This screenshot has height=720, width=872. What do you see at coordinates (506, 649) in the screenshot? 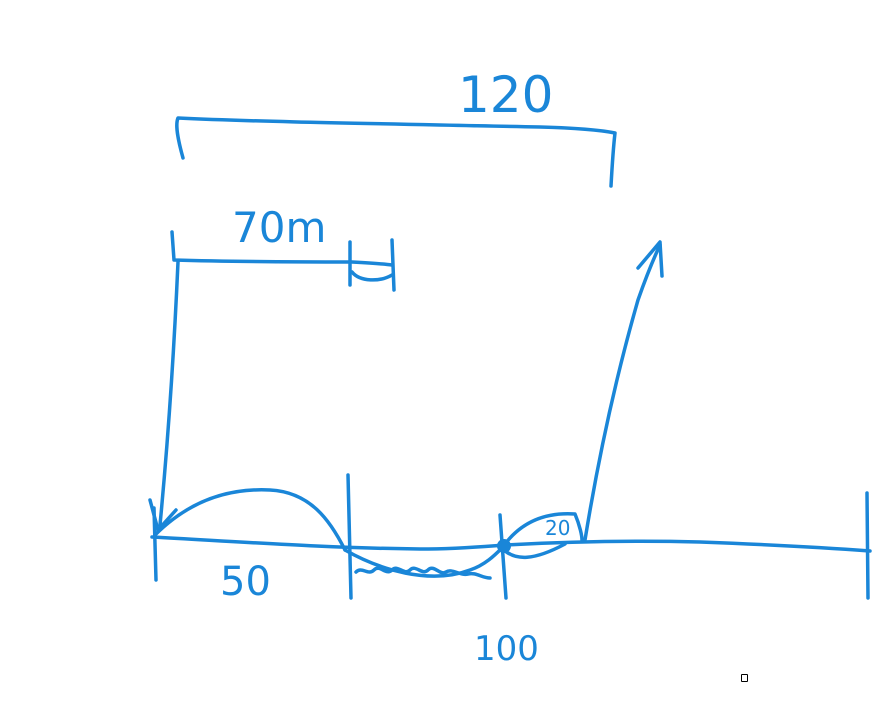
I see `label-100: 100` at bounding box center [506, 649].